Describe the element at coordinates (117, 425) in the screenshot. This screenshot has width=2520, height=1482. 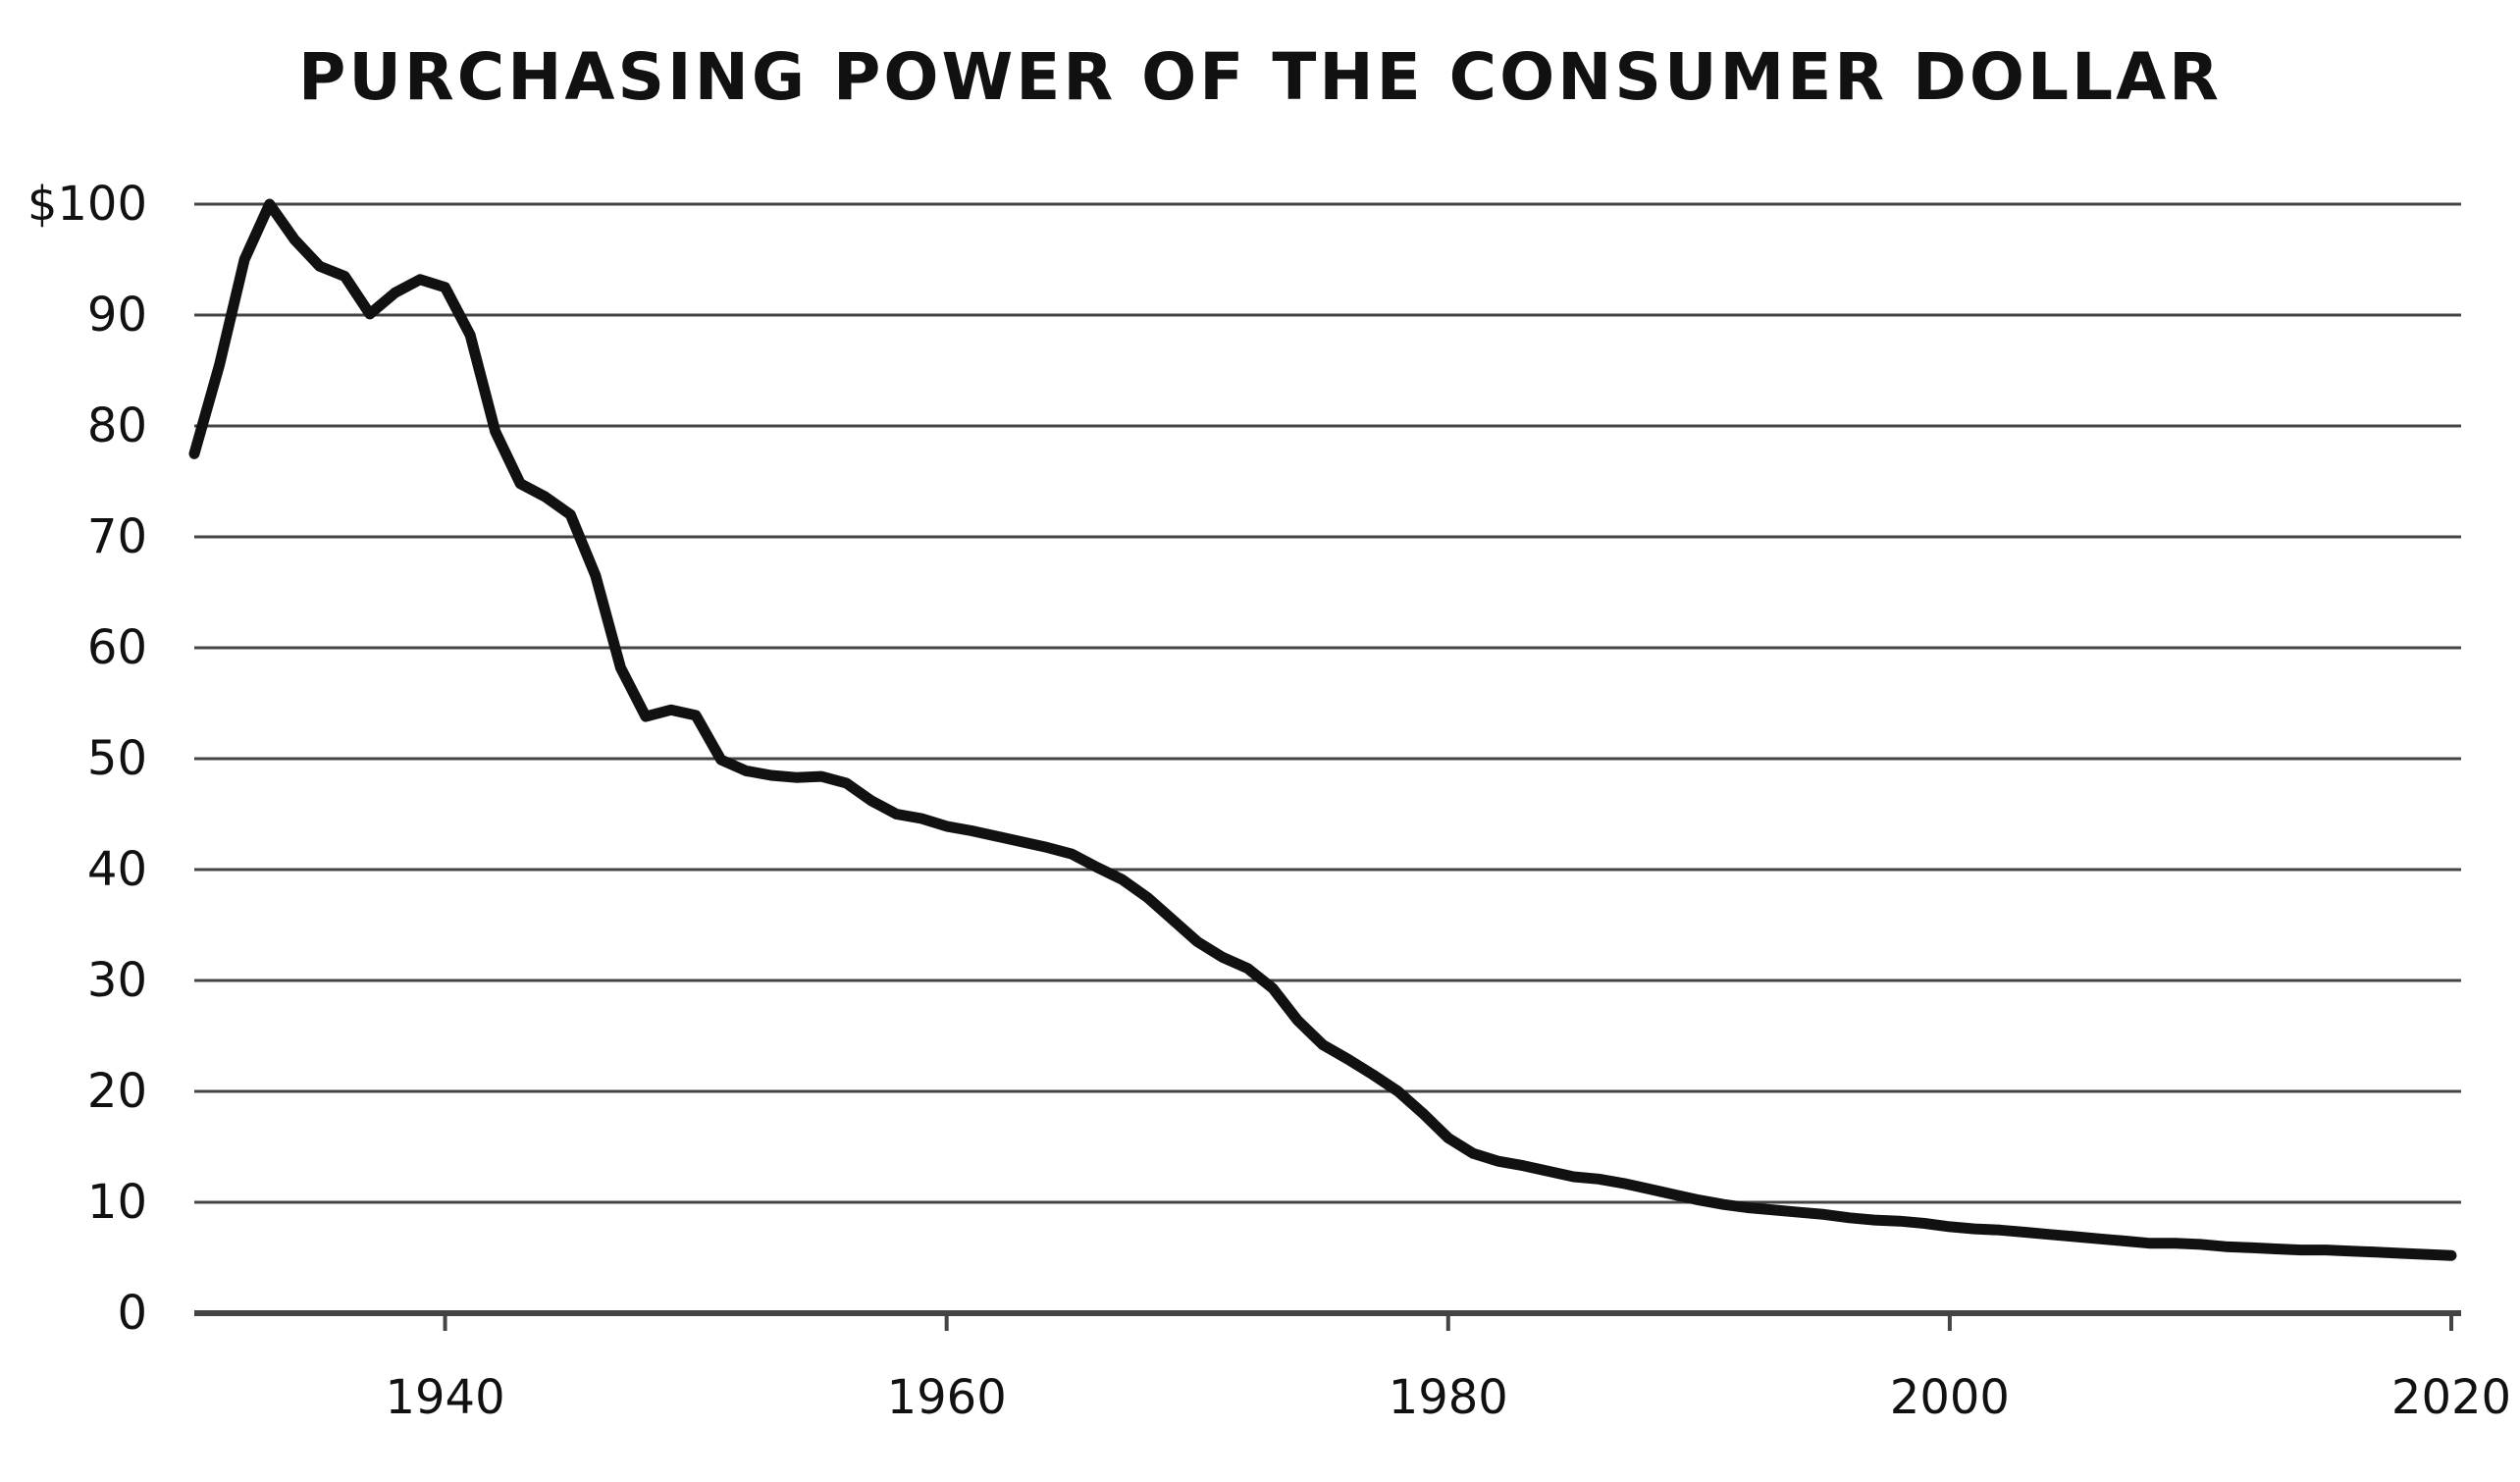
I see `y-tick-label: 80` at that location.